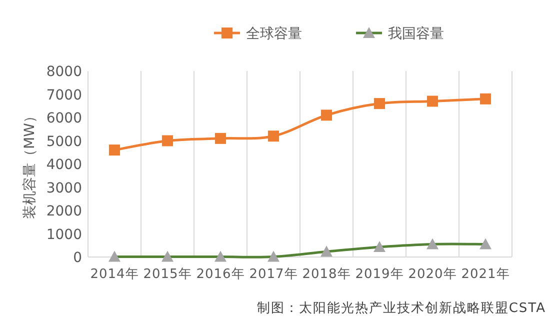  Describe the element at coordinates (64, 72) in the screenshot. I see `y-tick-label: 8000` at that location.